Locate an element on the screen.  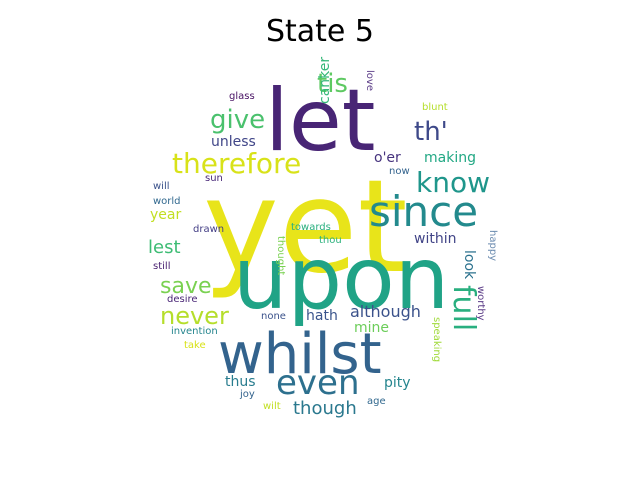
word-tis: tis is located at coordinates (332, 84).